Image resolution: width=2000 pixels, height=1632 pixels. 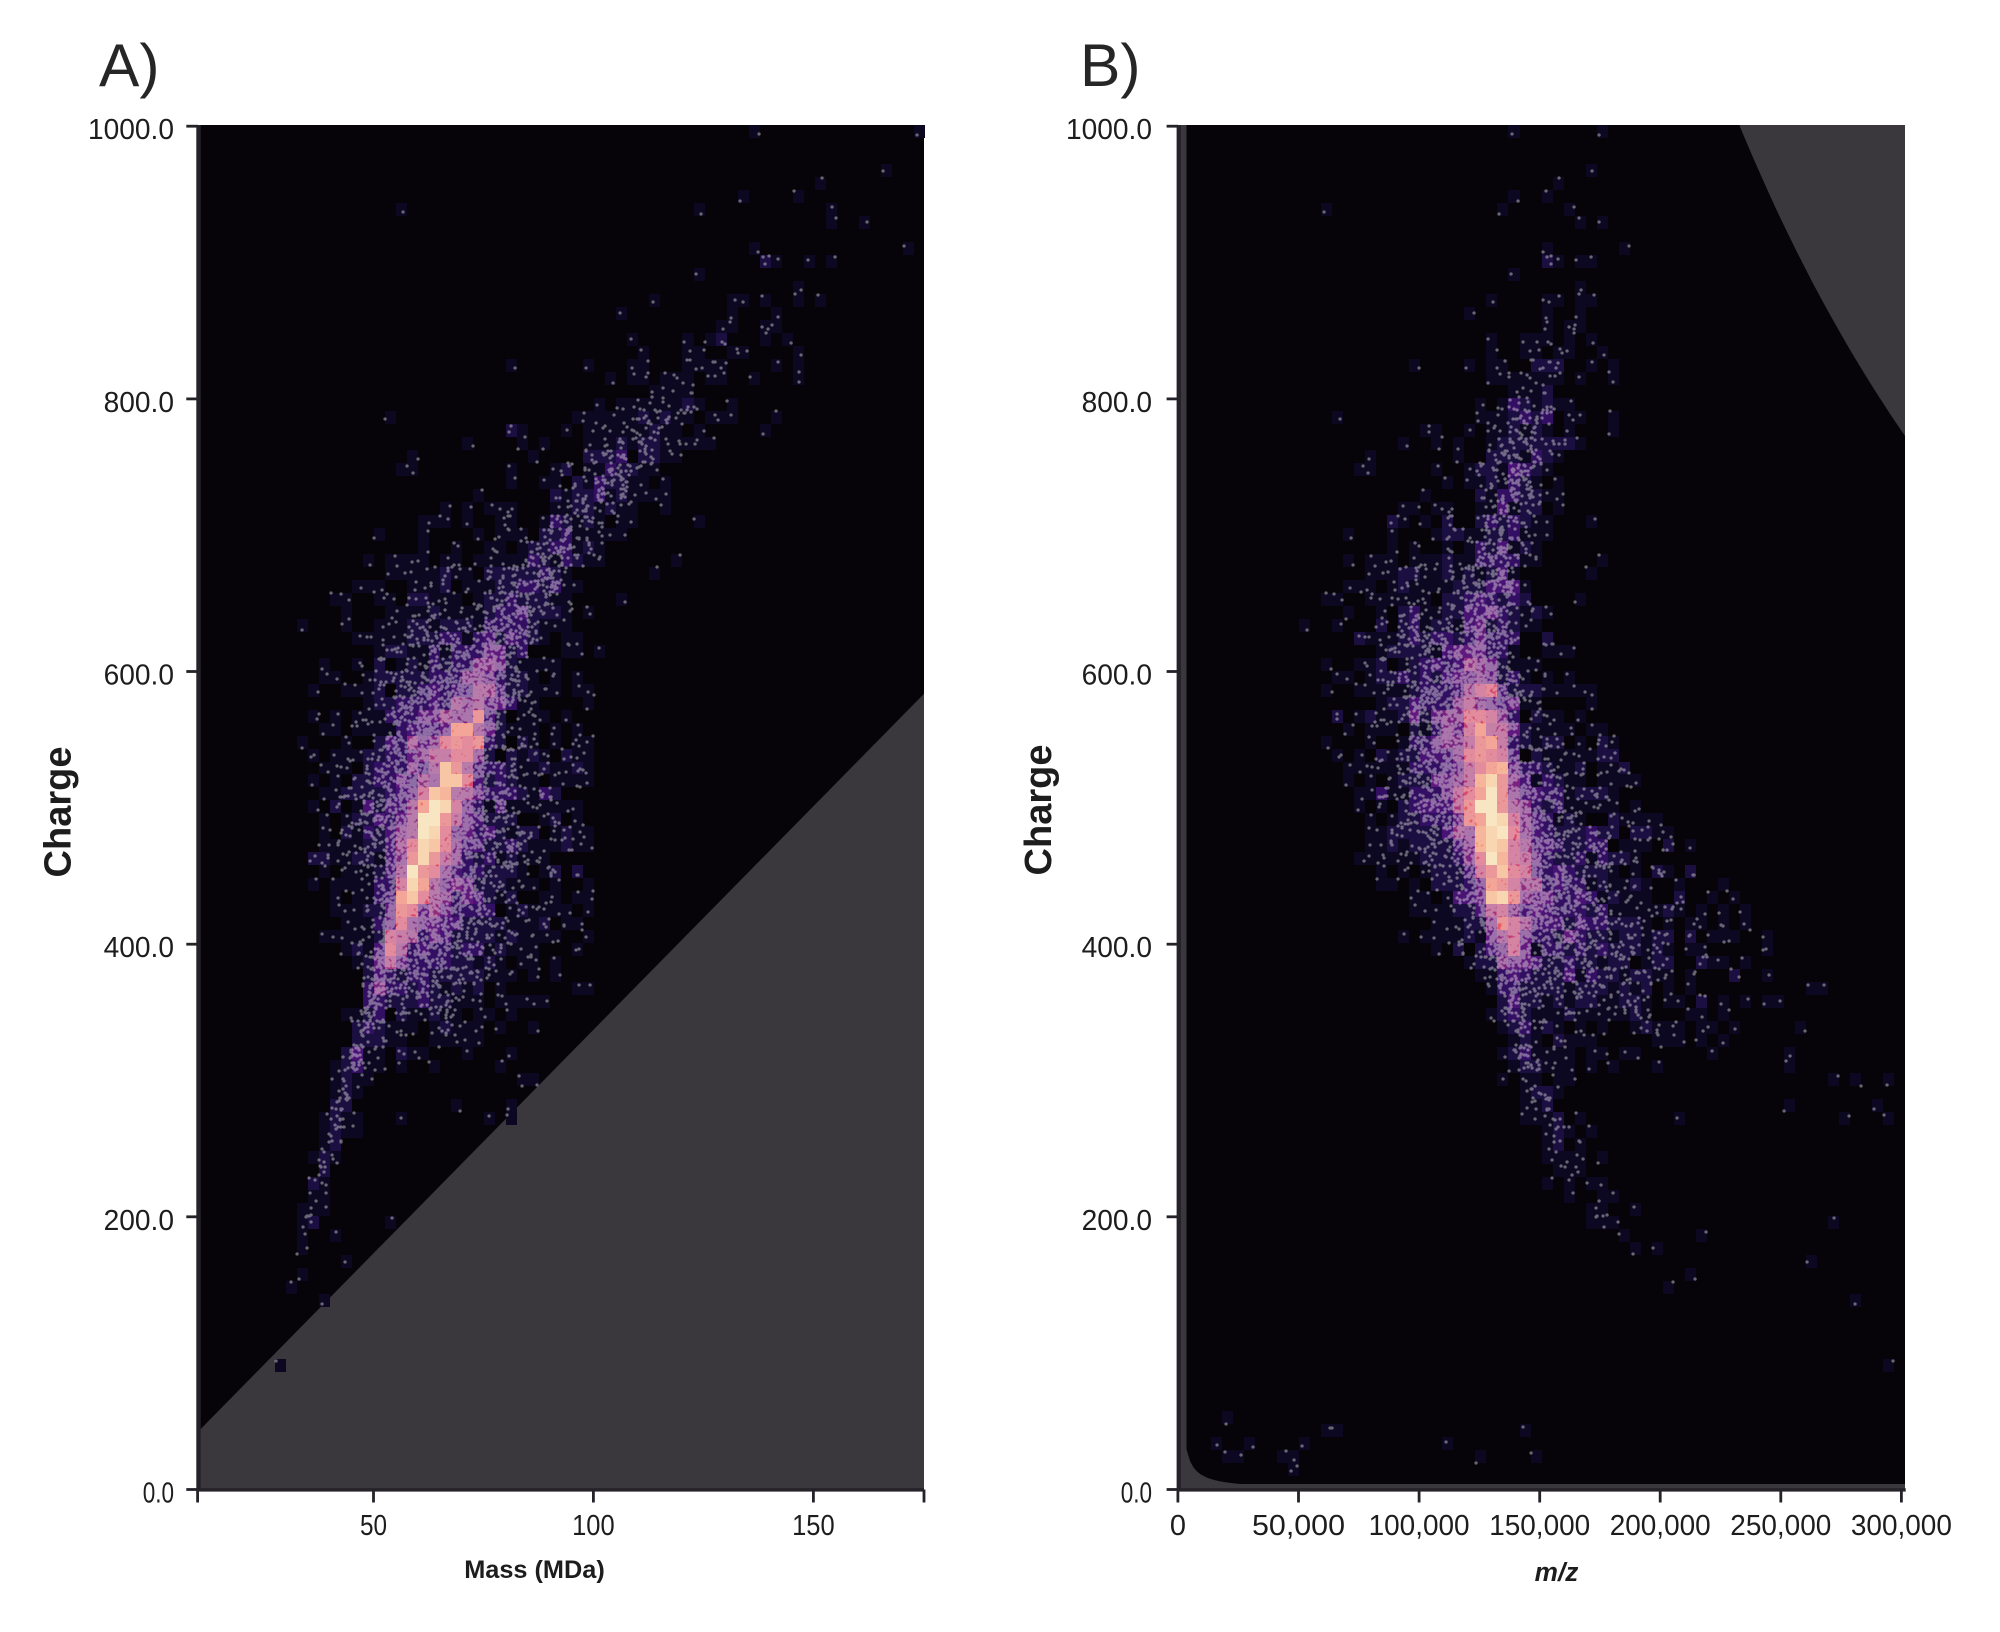 What do you see at coordinates (1780, 1526) in the screenshot?
I see `svg-text: 250,000` at bounding box center [1780, 1526].